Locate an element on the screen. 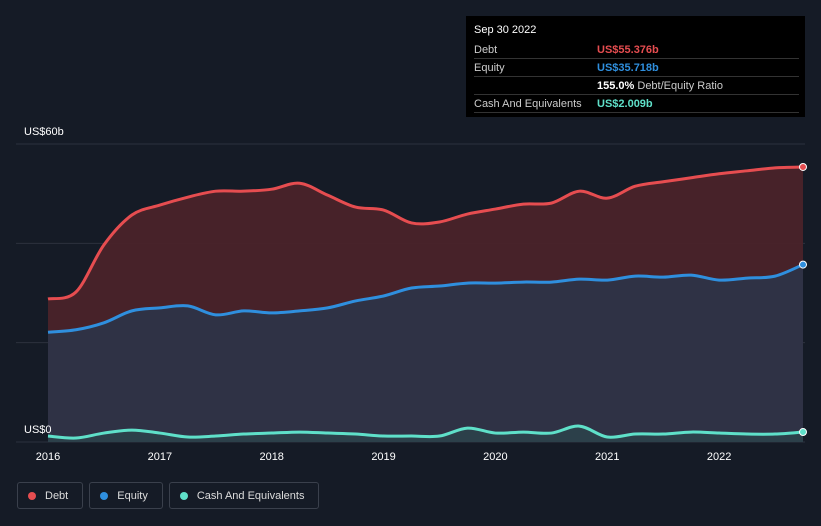 The image size is (821, 526). y-tick-label: US$60b is located at coordinates (44, 132).